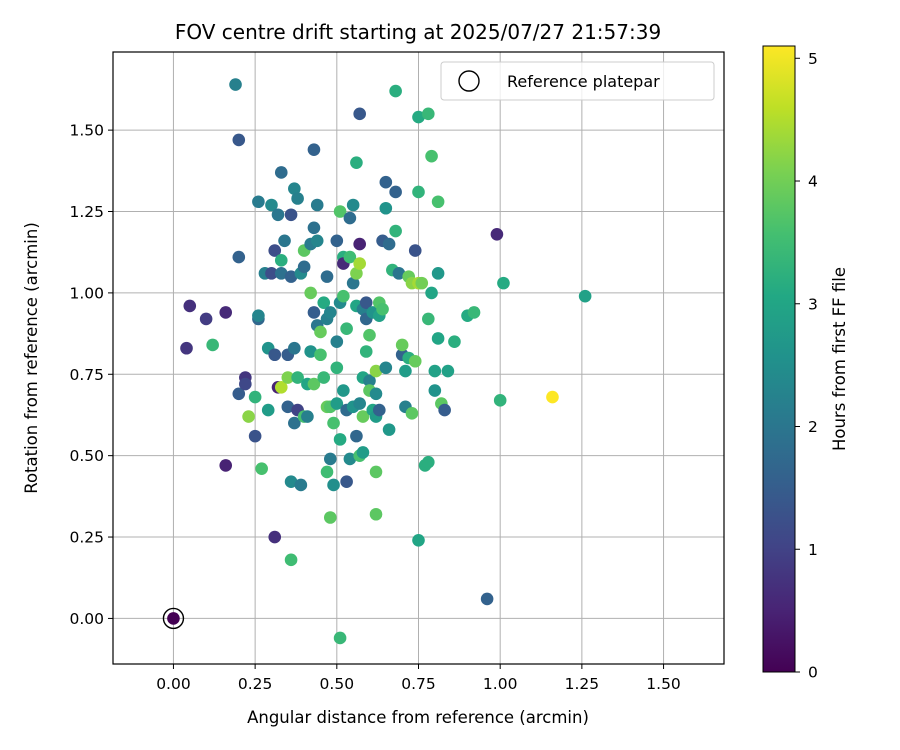 Image resolution: width=900 pixels, height=750 pixels. What do you see at coordinates (813, 673) in the screenshot?
I see `colorbar-tick-label: 0` at bounding box center [813, 673].